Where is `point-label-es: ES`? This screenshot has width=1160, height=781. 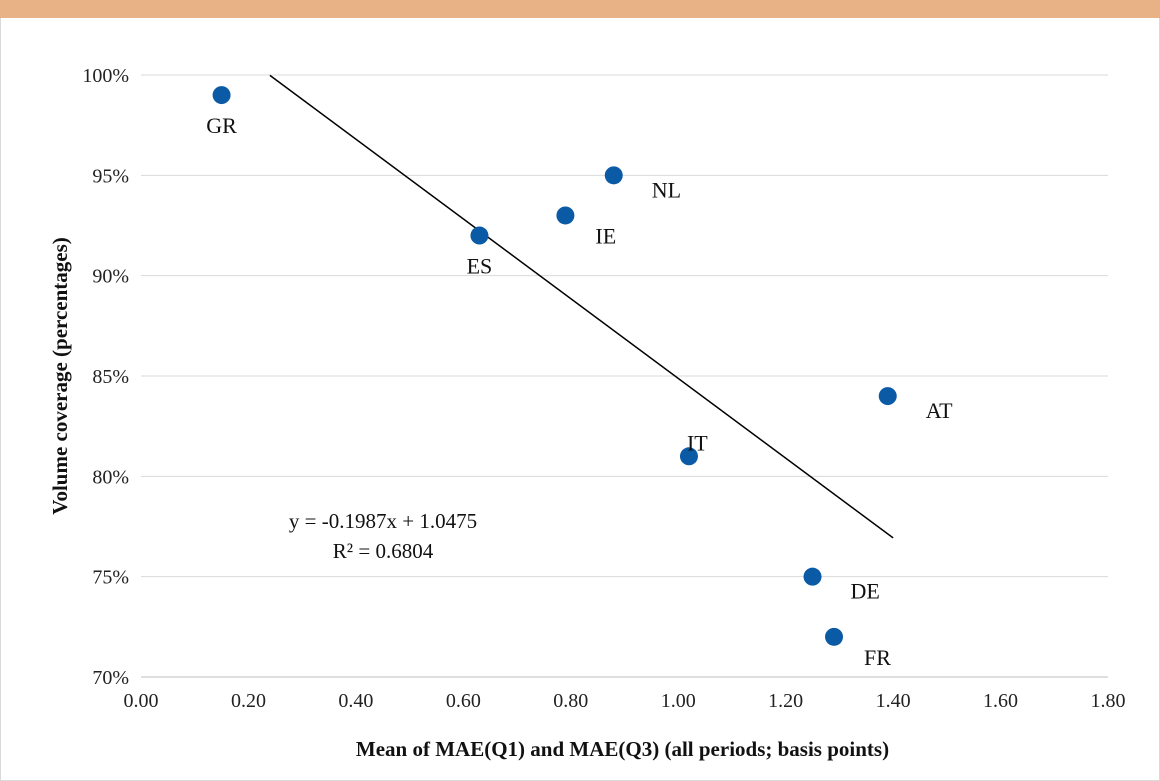
point-label-es: ES is located at coordinates (480, 266).